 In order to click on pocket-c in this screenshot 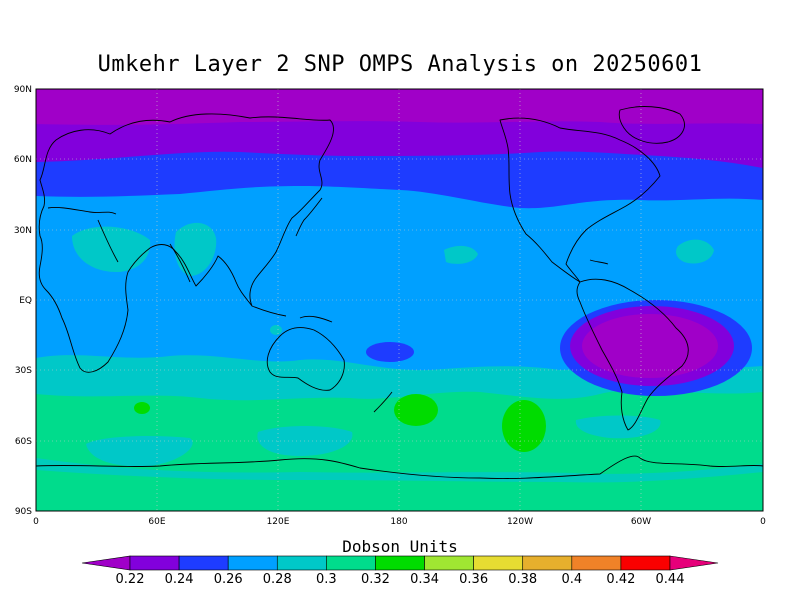, I will do `click(618, 427)`.